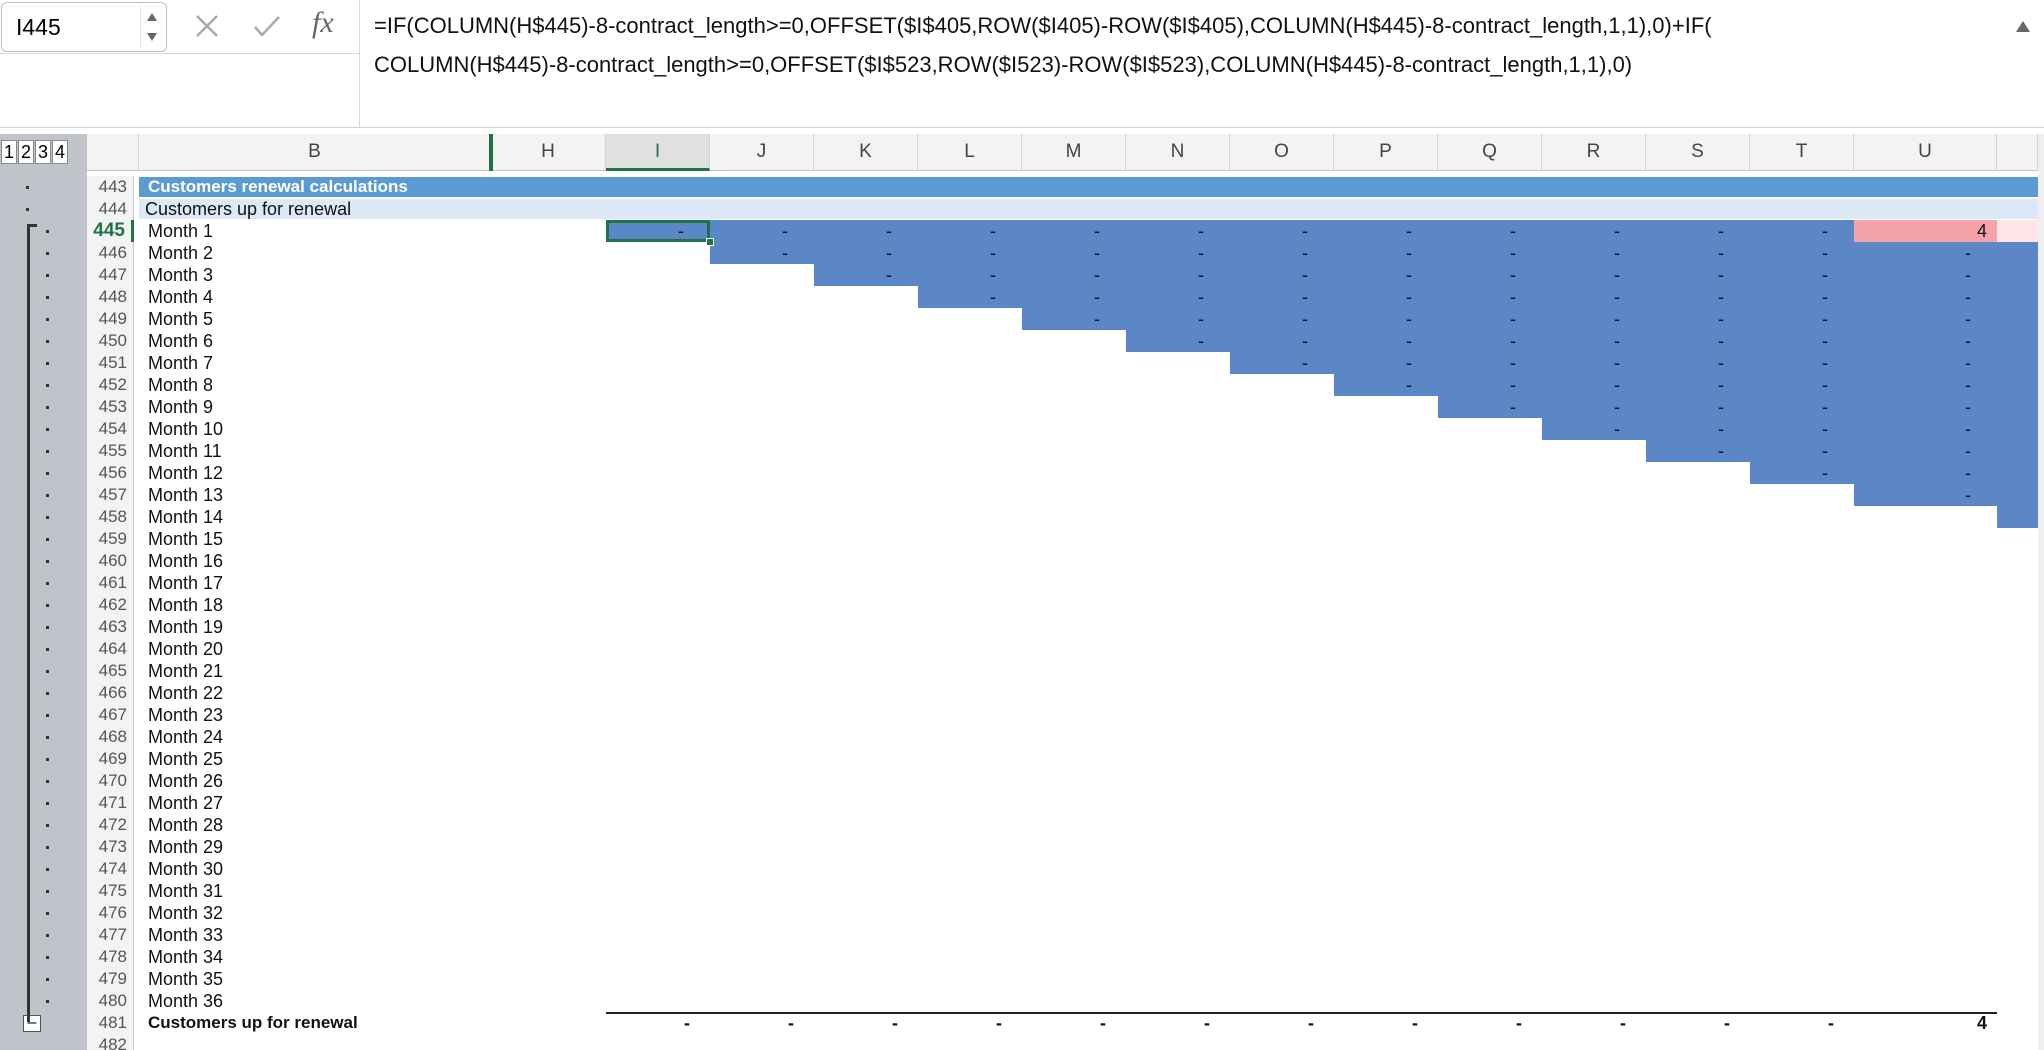  Describe the element at coordinates (186, 539) in the screenshot. I see `row-label: Month 15` at that location.